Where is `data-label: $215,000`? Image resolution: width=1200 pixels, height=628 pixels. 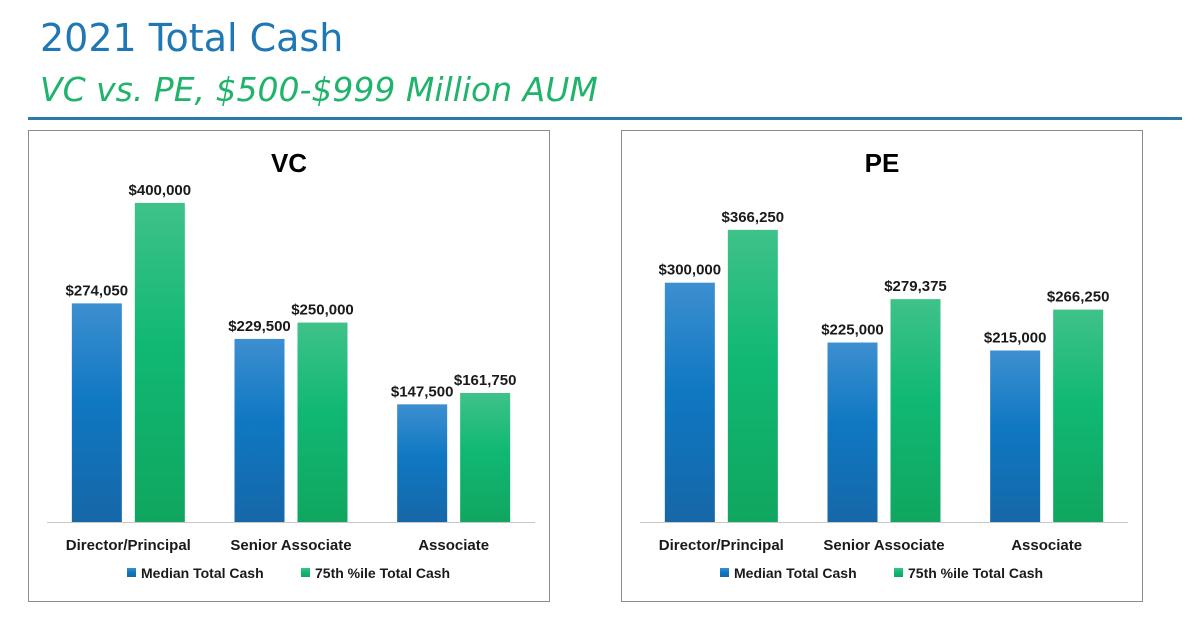
data-label: $215,000 is located at coordinates (1015, 337).